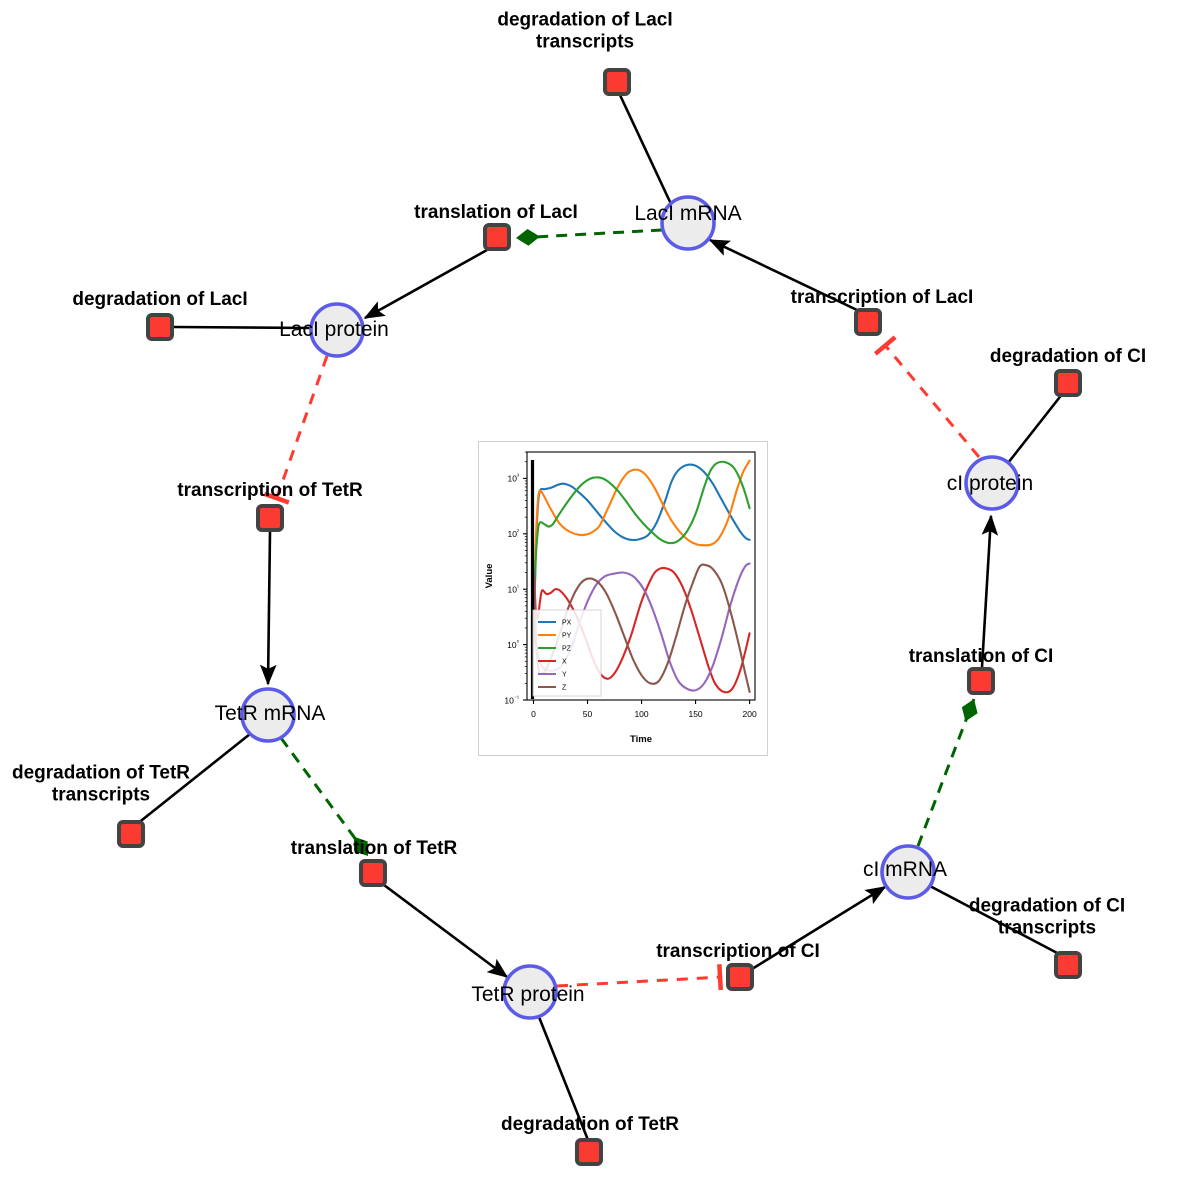 The width and height of the screenshot is (1189, 1200). I want to click on legend-label-Y: Y, so click(564, 675).